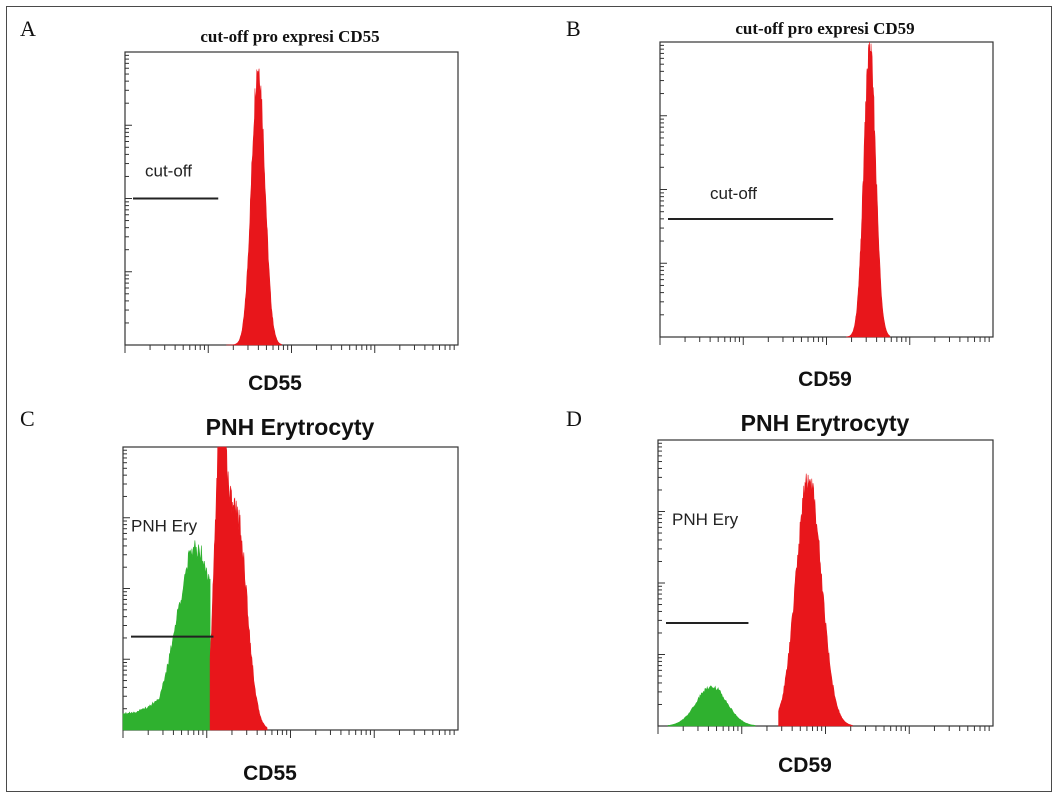 Image resolution: width=1060 pixels, height=800 pixels. What do you see at coordinates (290, 36) in the screenshot?
I see `panel-title-a: cut-off pro expresi CD55` at bounding box center [290, 36].